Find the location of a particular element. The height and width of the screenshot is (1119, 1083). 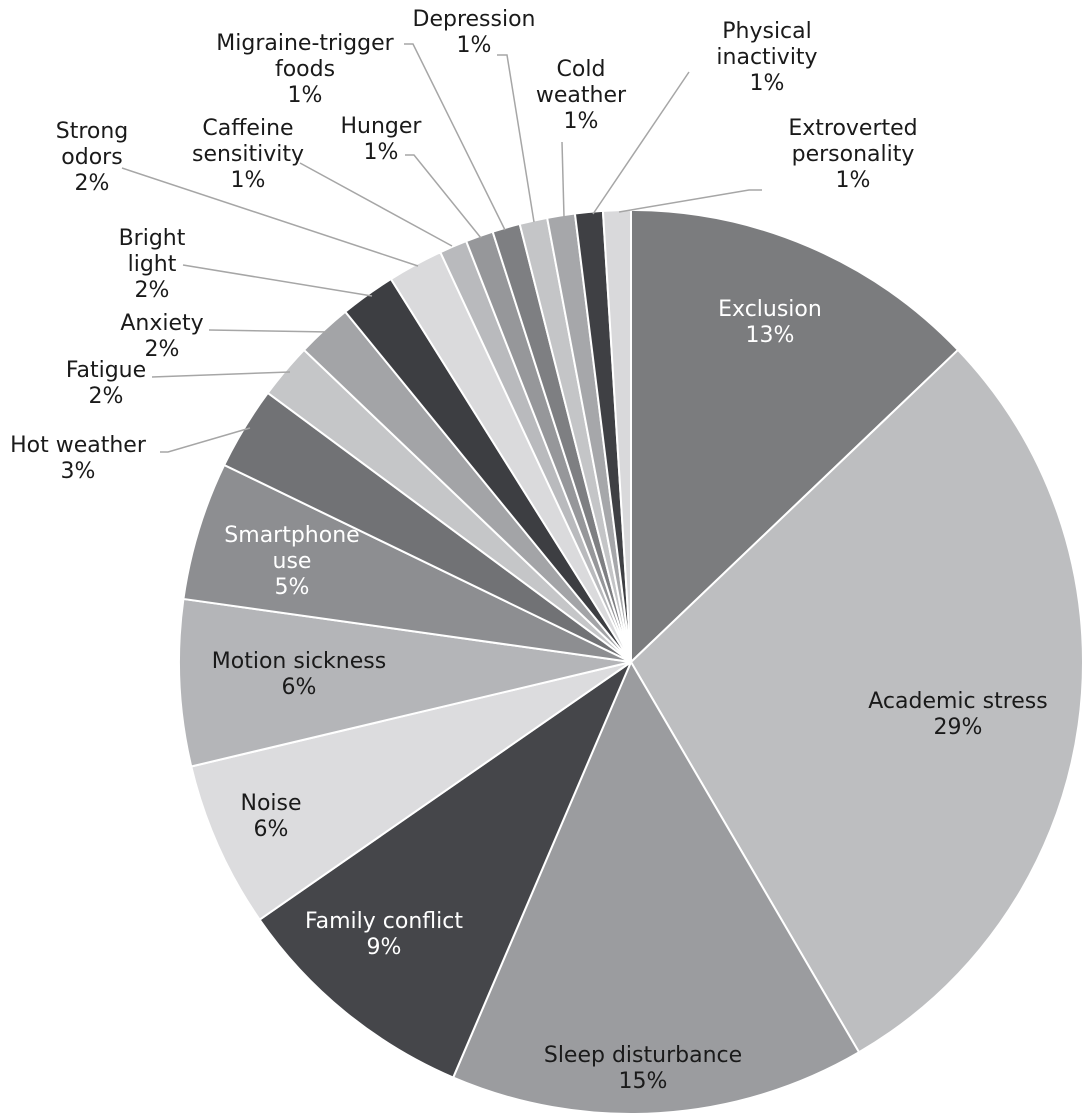

slice-name-label: odors is located at coordinates (91, 157).